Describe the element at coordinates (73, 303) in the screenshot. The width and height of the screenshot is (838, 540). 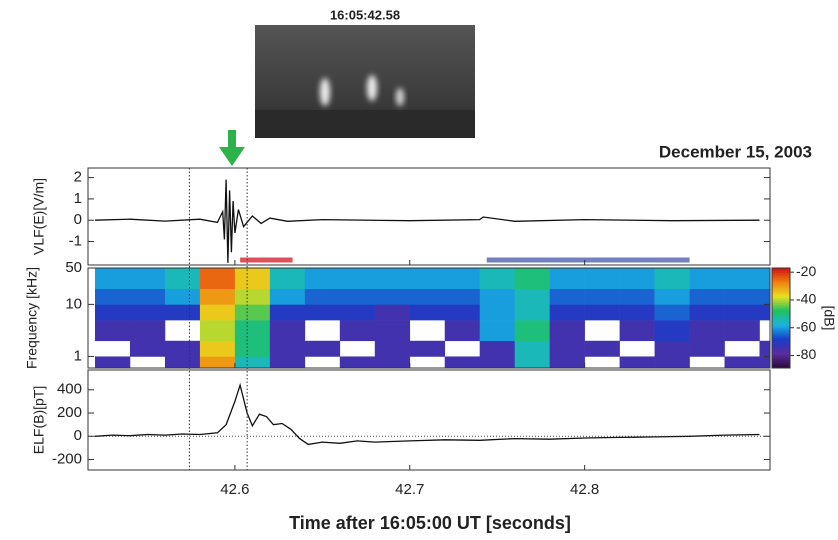
I see `y-tick-label: 10` at that location.